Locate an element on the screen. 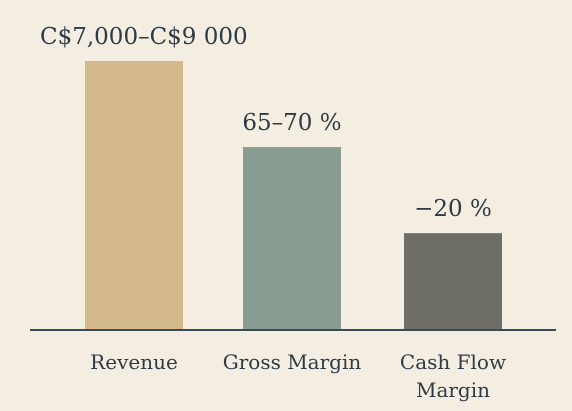  data-label-cash-flow-margin: −20 % is located at coordinates (453, 209).